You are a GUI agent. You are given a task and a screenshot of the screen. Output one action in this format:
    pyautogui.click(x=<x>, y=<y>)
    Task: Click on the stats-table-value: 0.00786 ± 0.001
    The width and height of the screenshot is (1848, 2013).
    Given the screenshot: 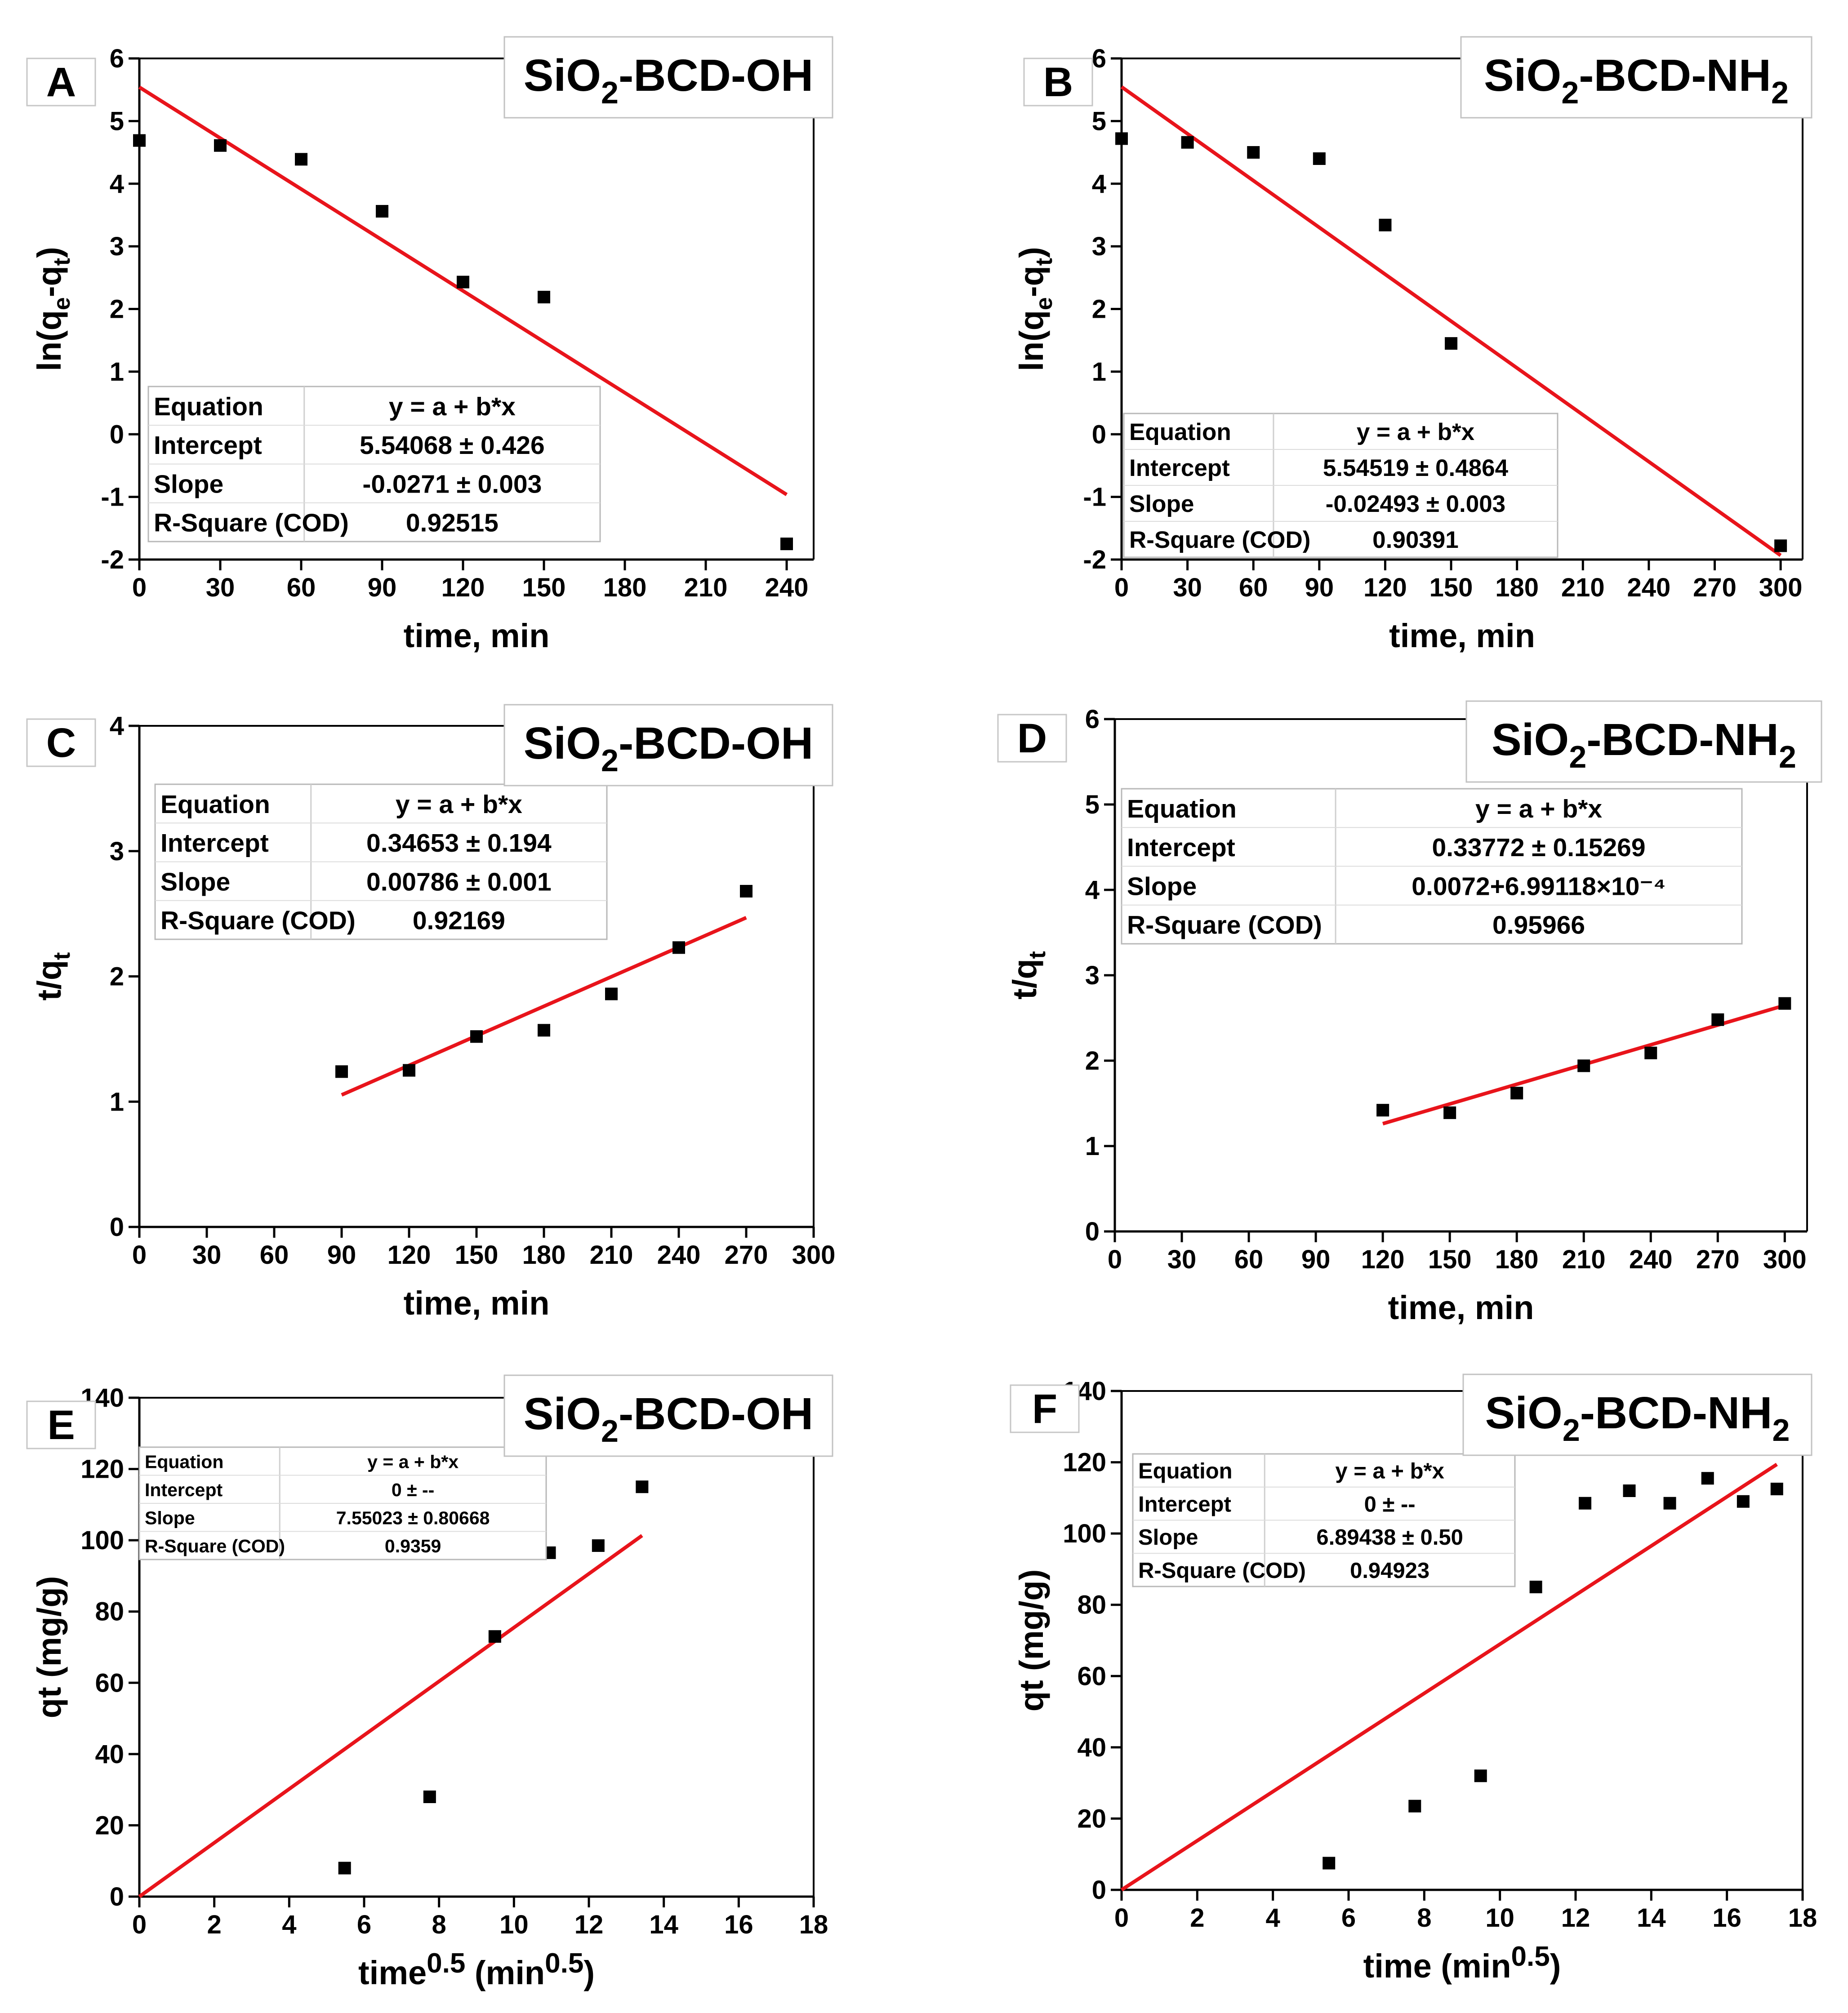 What is the action you would take?
    pyautogui.click(x=459, y=881)
    